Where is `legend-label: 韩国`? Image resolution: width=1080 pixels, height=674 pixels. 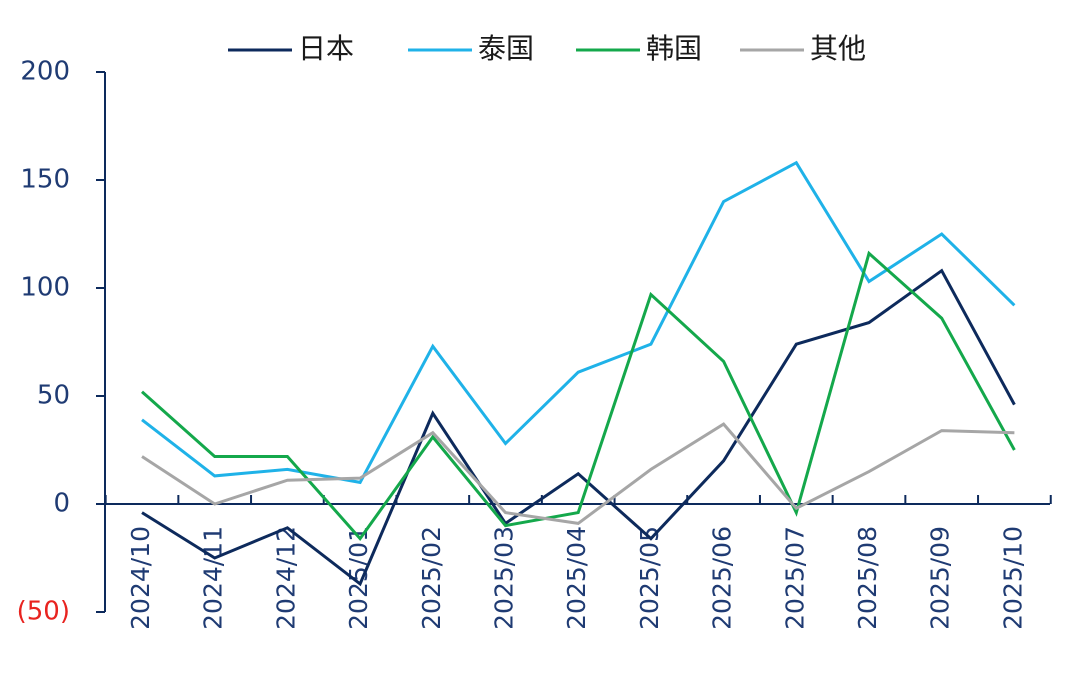 legend-label: 韩国 is located at coordinates (674, 48).